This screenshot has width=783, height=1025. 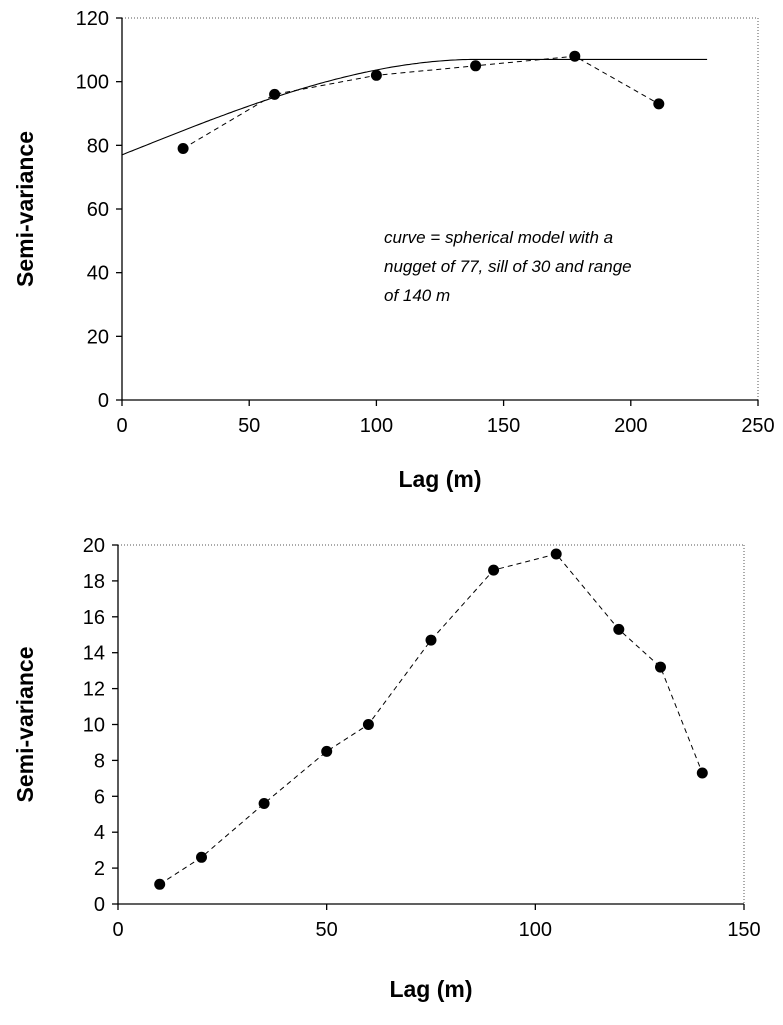 I want to click on y-tick-label: 16, so click(x=94, y=618).